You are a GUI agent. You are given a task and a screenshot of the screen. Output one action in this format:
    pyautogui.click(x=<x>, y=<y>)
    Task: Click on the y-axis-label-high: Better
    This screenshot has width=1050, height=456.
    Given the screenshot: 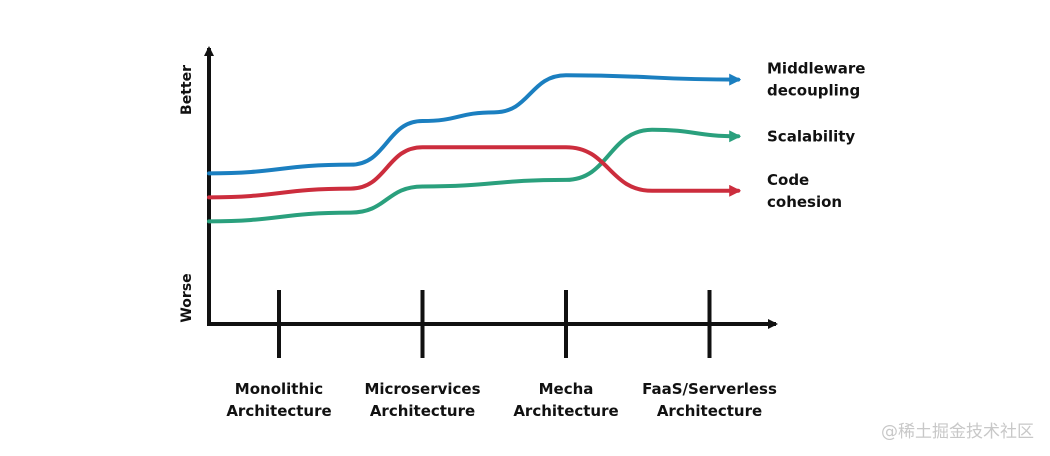 What is the action you would take?
    pyautogui.click(x=187, y=90)
    